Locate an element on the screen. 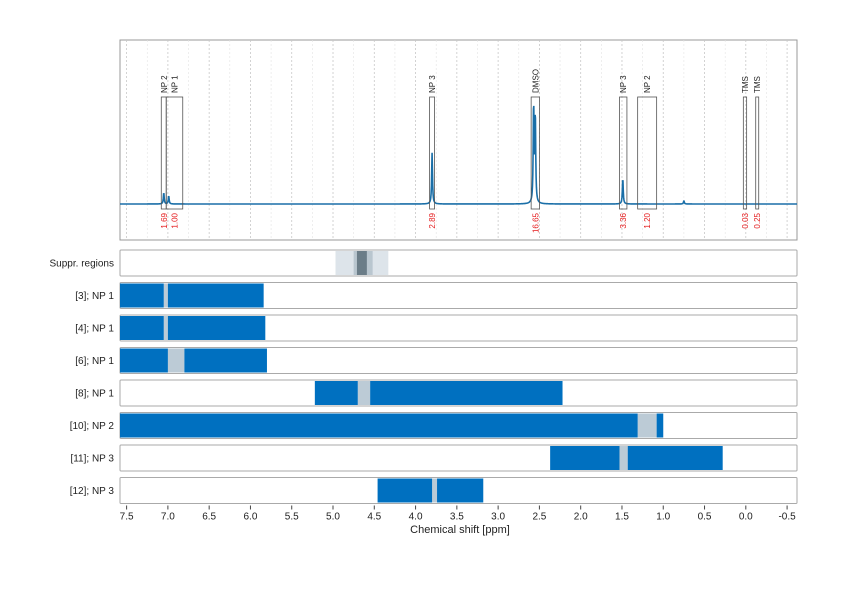 This screenshot has width=842, height=595. track-label: [4]; NP 1 is located at coordinates (94, 329).